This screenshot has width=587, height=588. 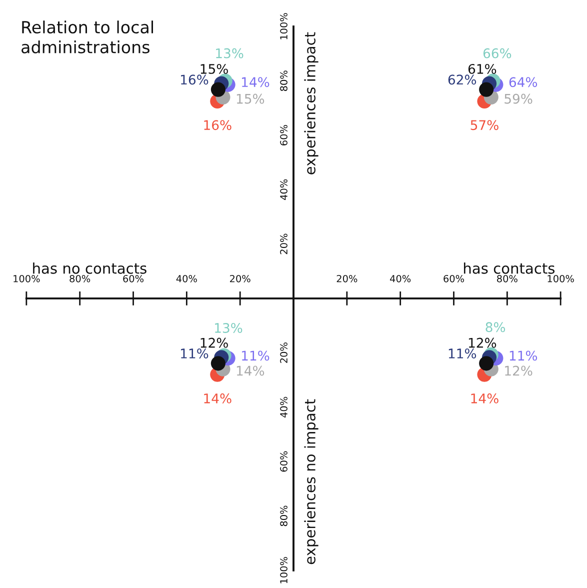 I want to click on annotation: has contacts, so click(x=509, y=268).